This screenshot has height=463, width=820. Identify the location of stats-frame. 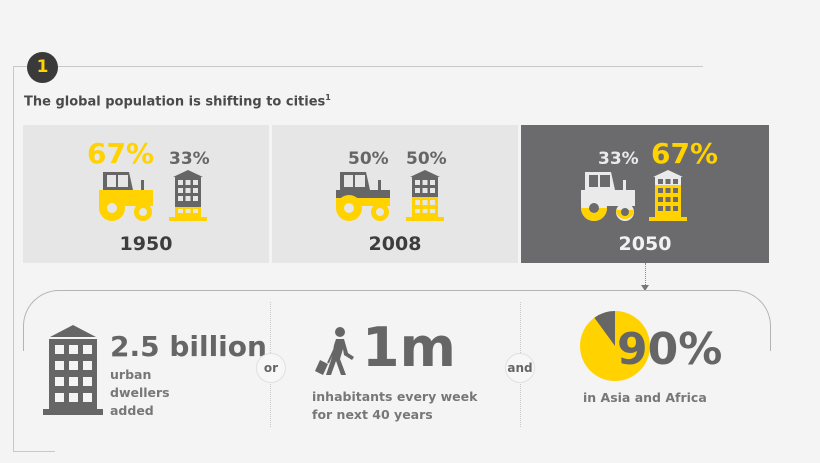
(397, 320).